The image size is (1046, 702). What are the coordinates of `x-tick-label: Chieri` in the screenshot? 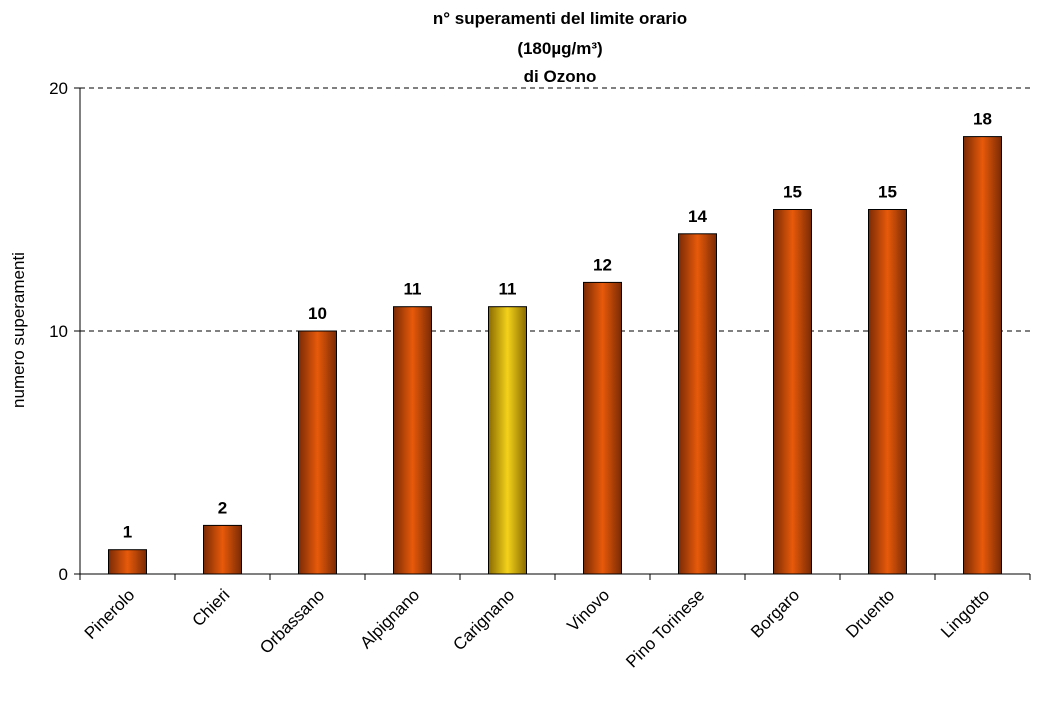 It's located at (210, 607).